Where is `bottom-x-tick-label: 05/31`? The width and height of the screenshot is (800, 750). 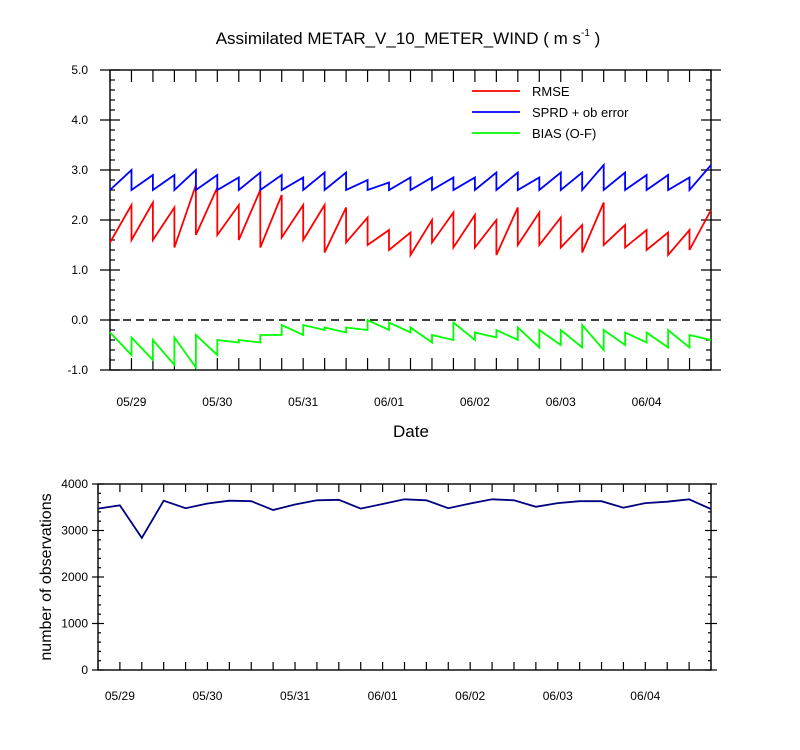
bottom-x-tick-label: 05/31 is located at coordinates (295, 696).